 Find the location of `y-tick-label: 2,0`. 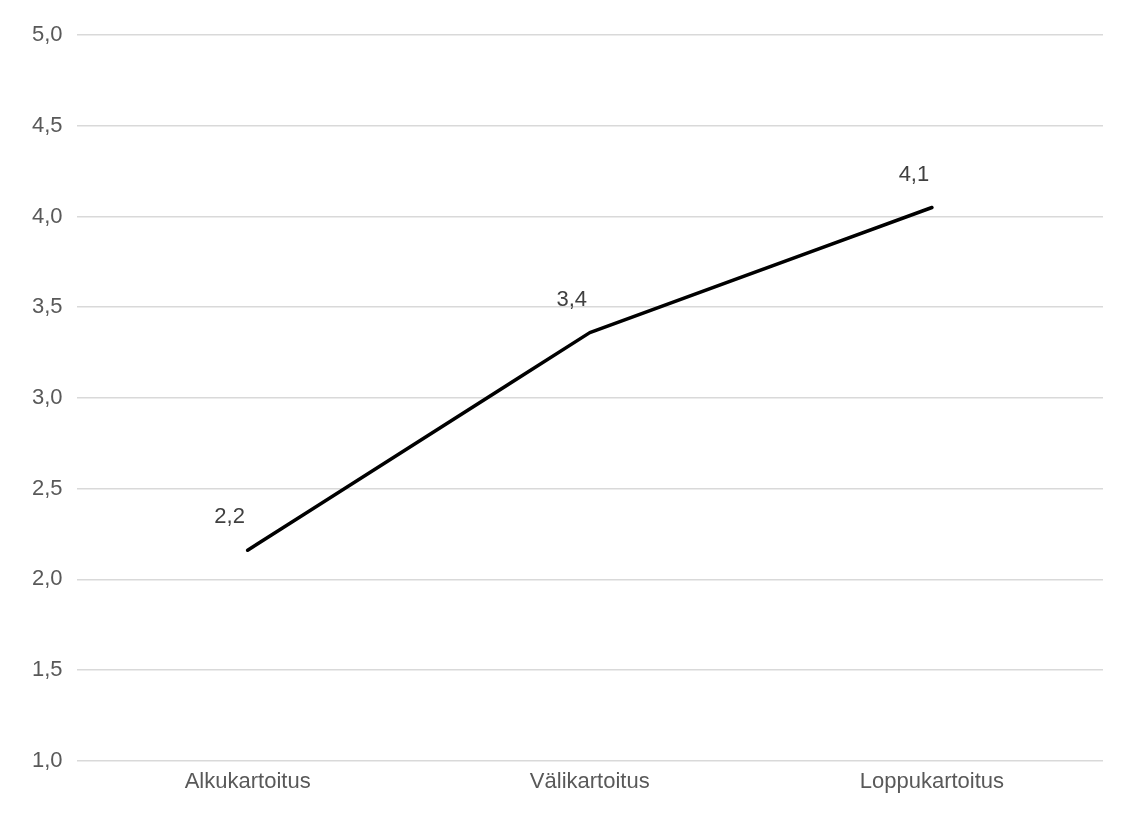

y-tick-label: 2,0 is located at coordinates (47, 578).